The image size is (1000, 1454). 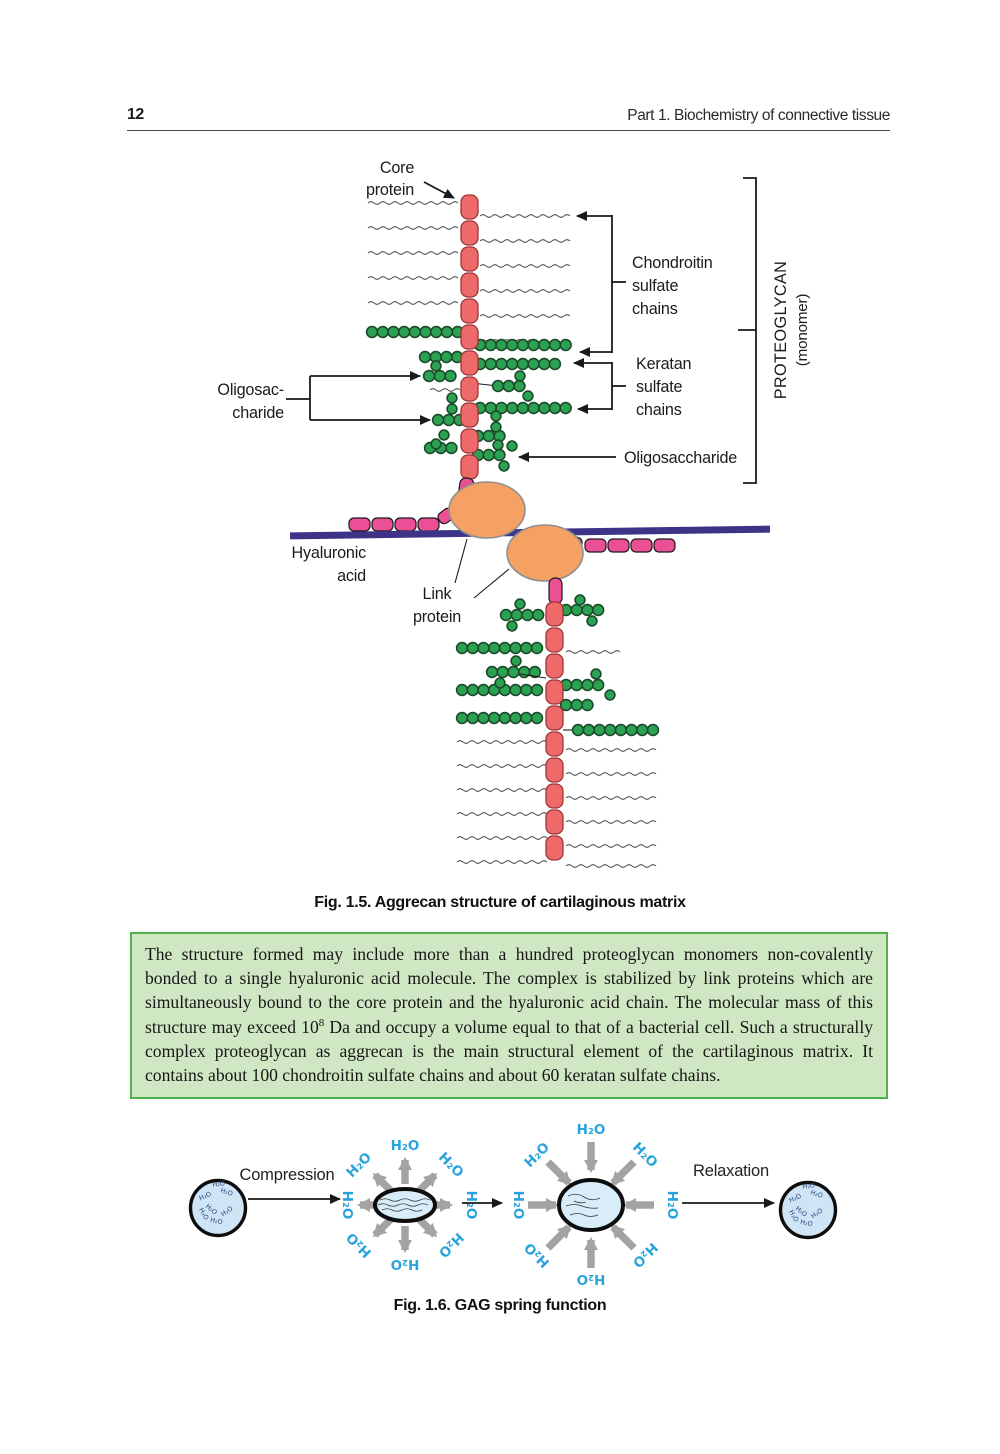 What do you see at coordinates (802, 330) in the screenshot?
I see `monomer-label: (monomer)` at bounding box center [802, 330].